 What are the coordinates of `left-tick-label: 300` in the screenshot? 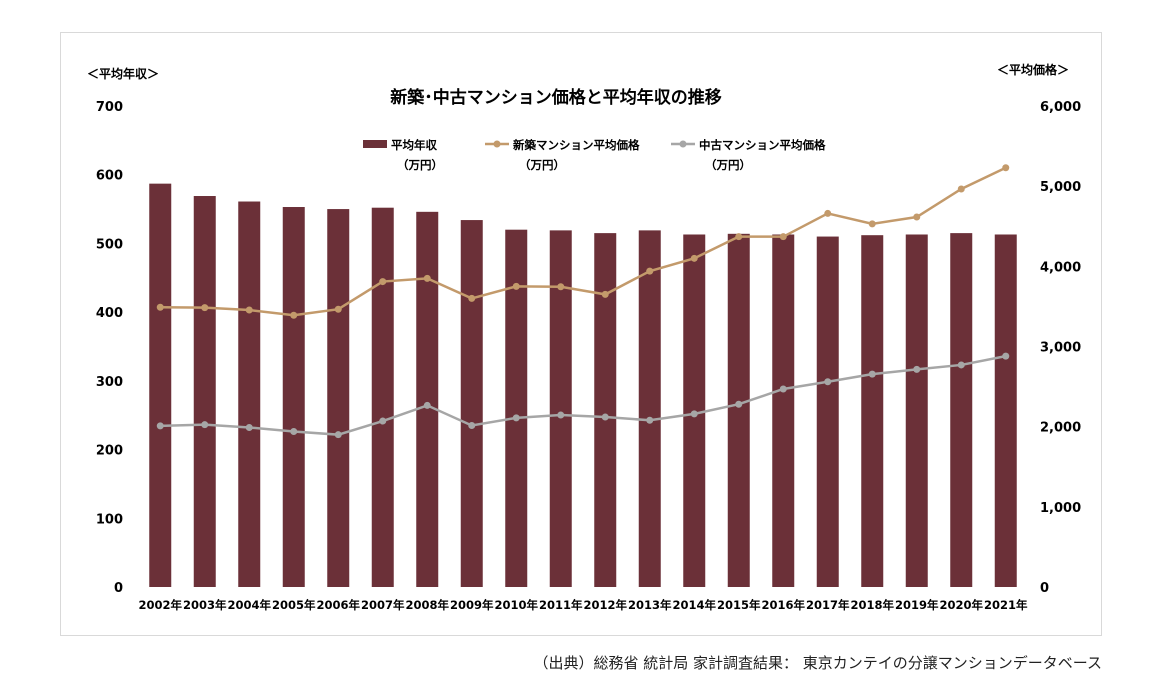 It's located at (109, 382).